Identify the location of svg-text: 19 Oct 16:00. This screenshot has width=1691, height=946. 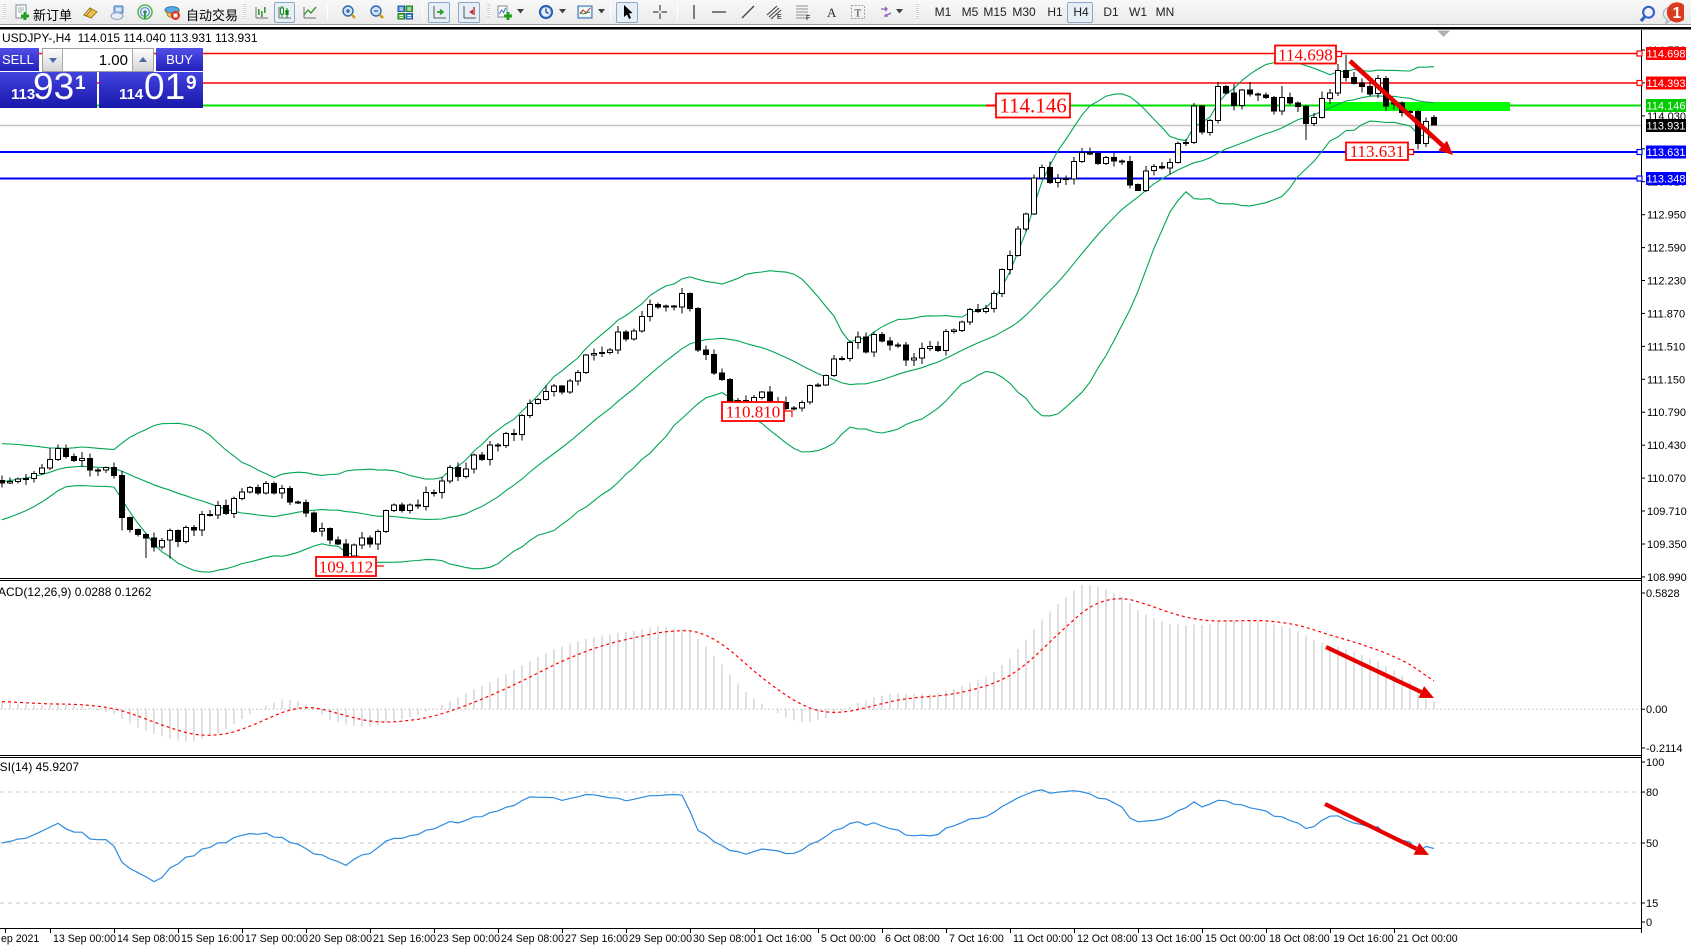
(1363, 939).